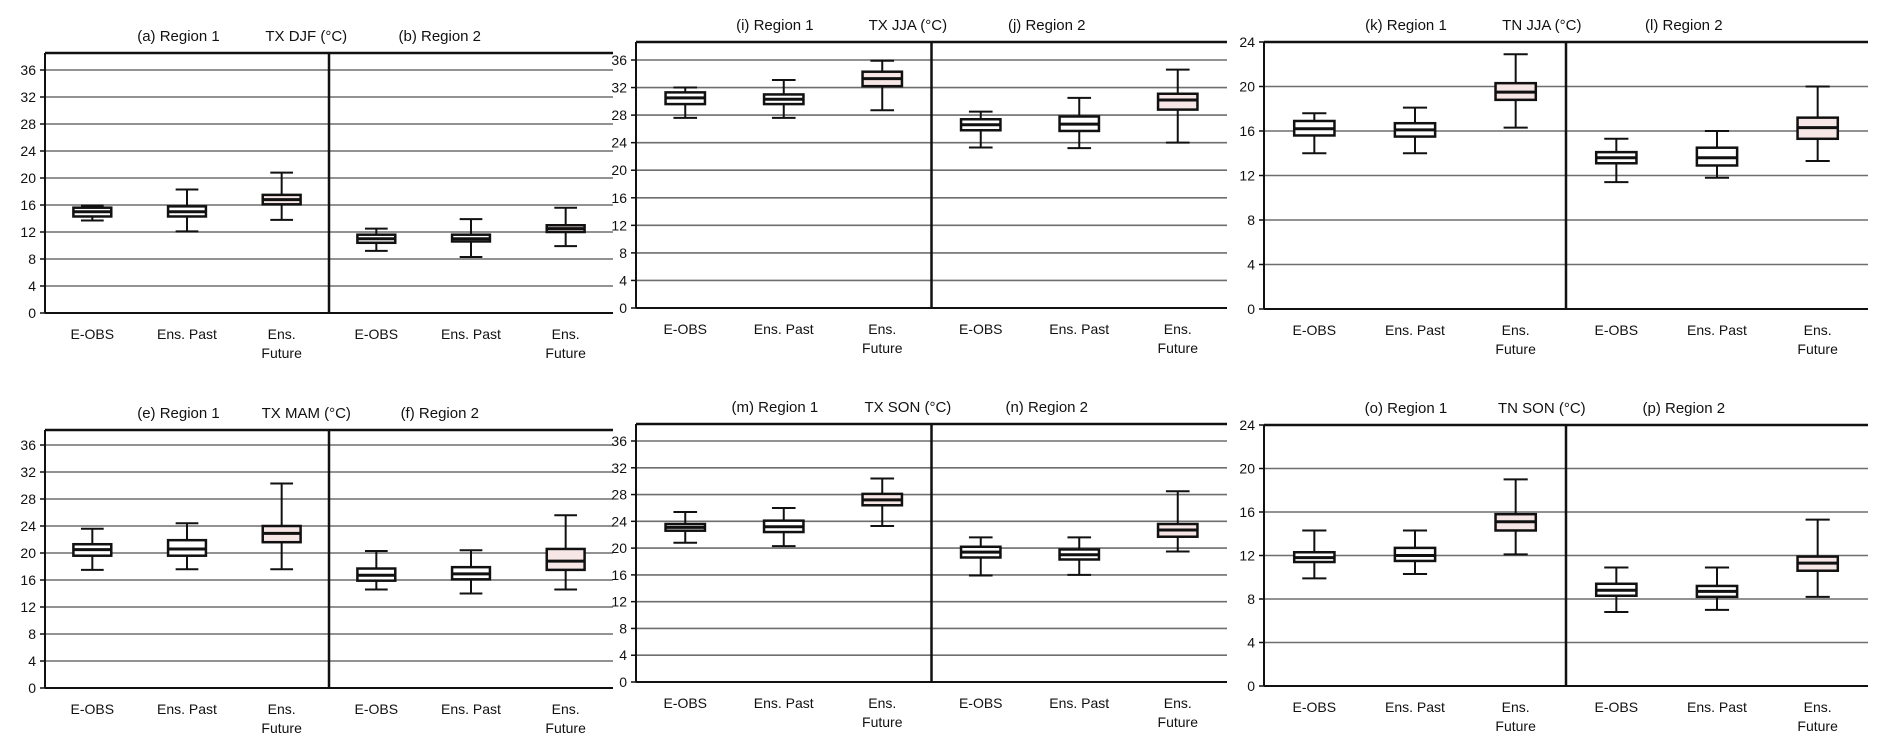 Image resolution: width=1883 pixels, height=743 pixels. I want to click on box-iqr, so click(565, 559).